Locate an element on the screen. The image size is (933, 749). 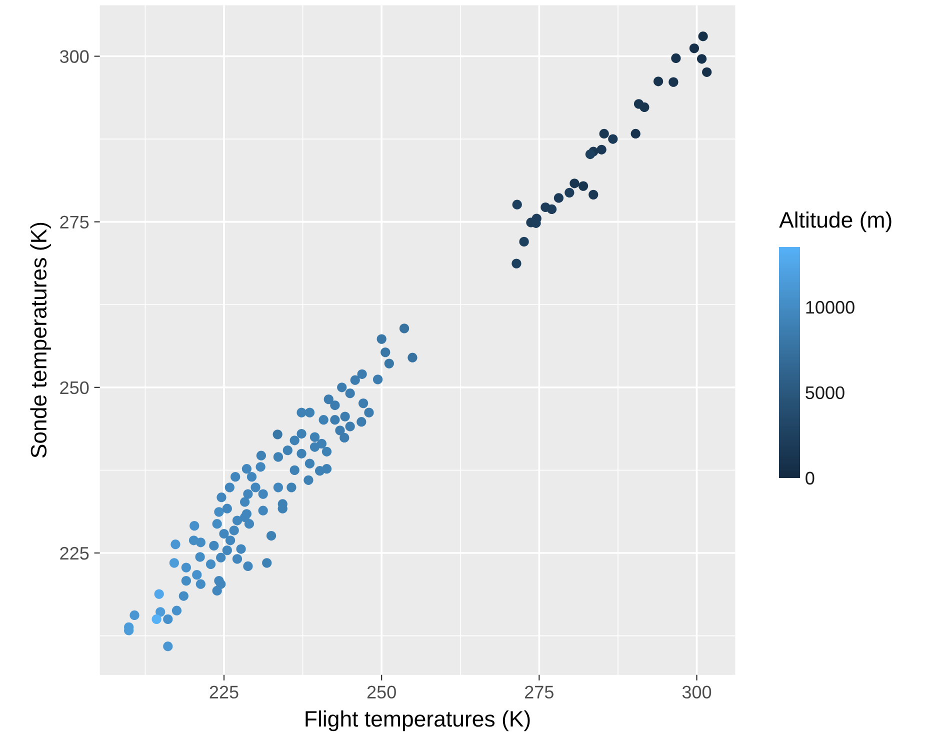
y-tick-label: 225 is located at coordinates (74, 553).